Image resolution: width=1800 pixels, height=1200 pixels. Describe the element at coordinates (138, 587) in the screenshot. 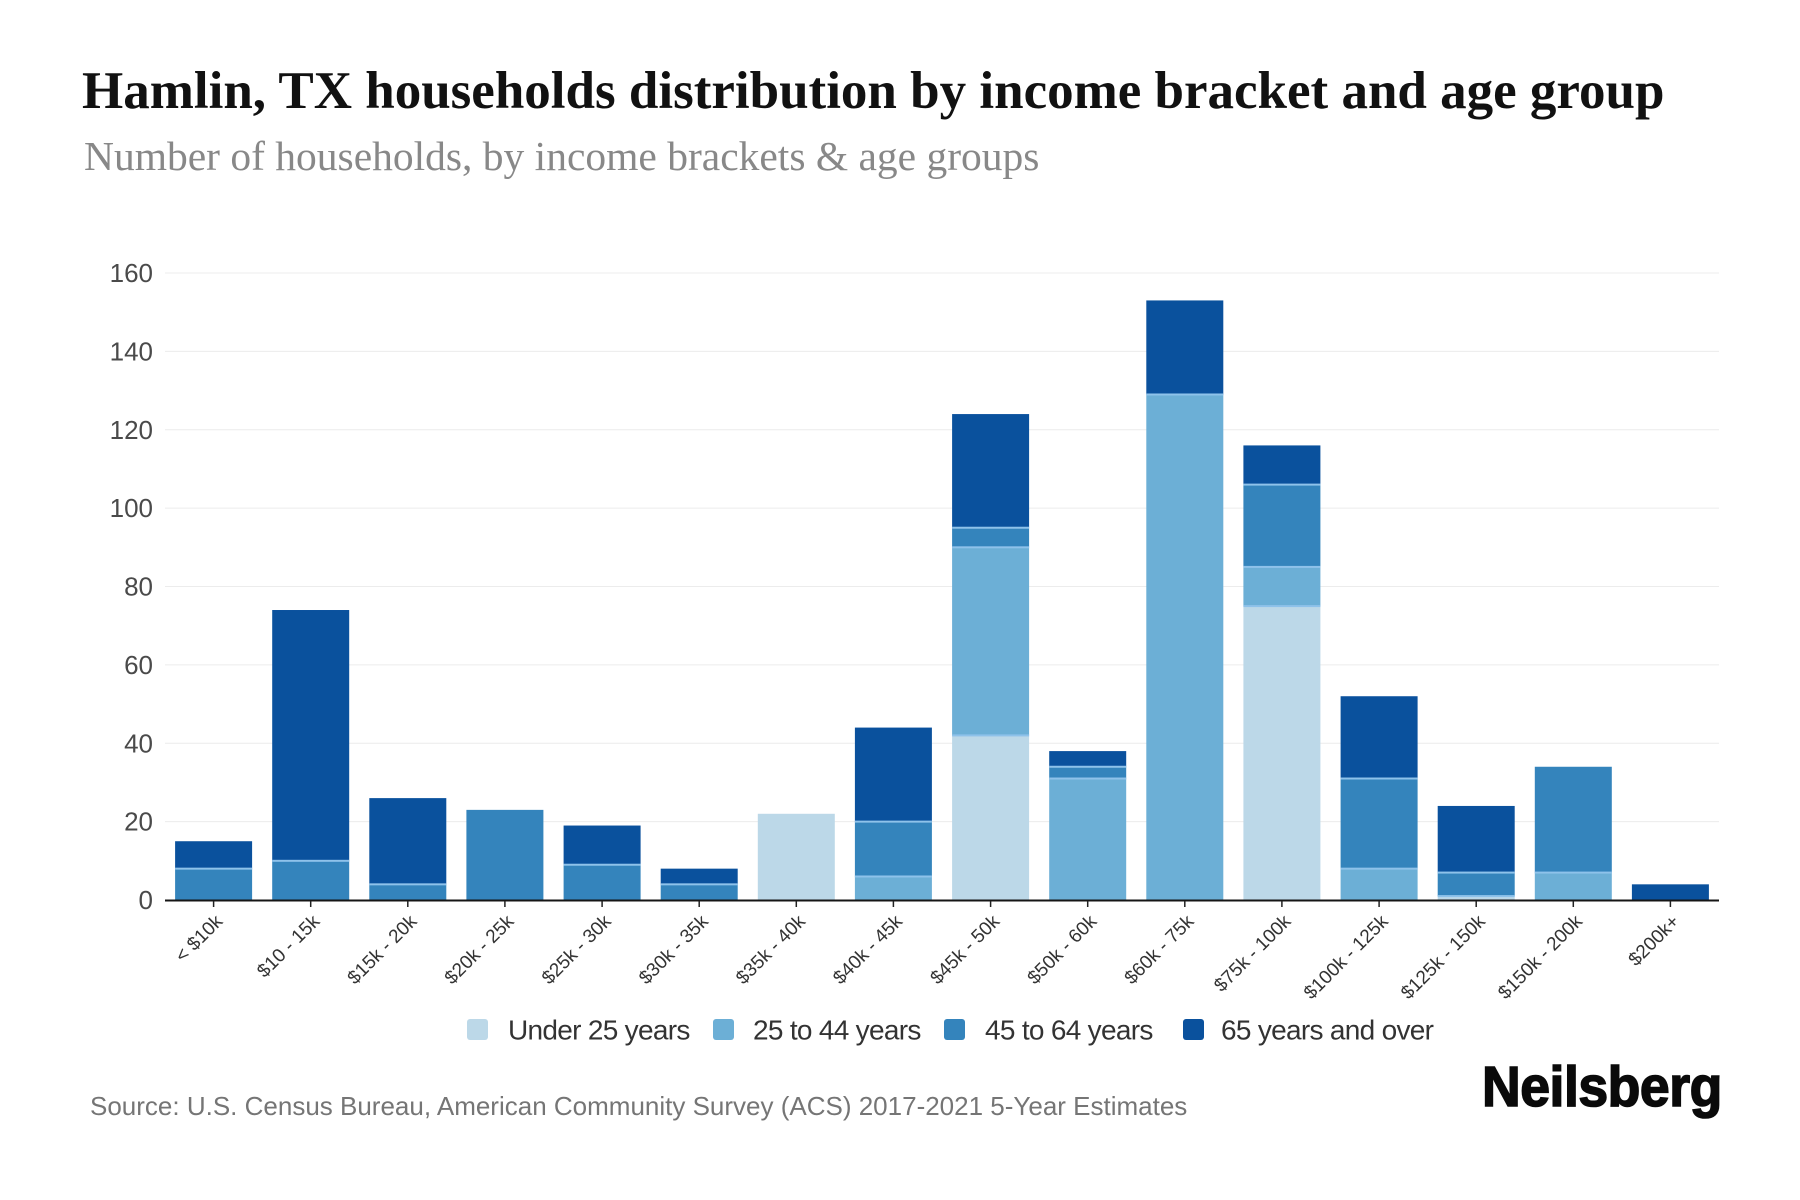

I see `svg-text: 80` at that location.